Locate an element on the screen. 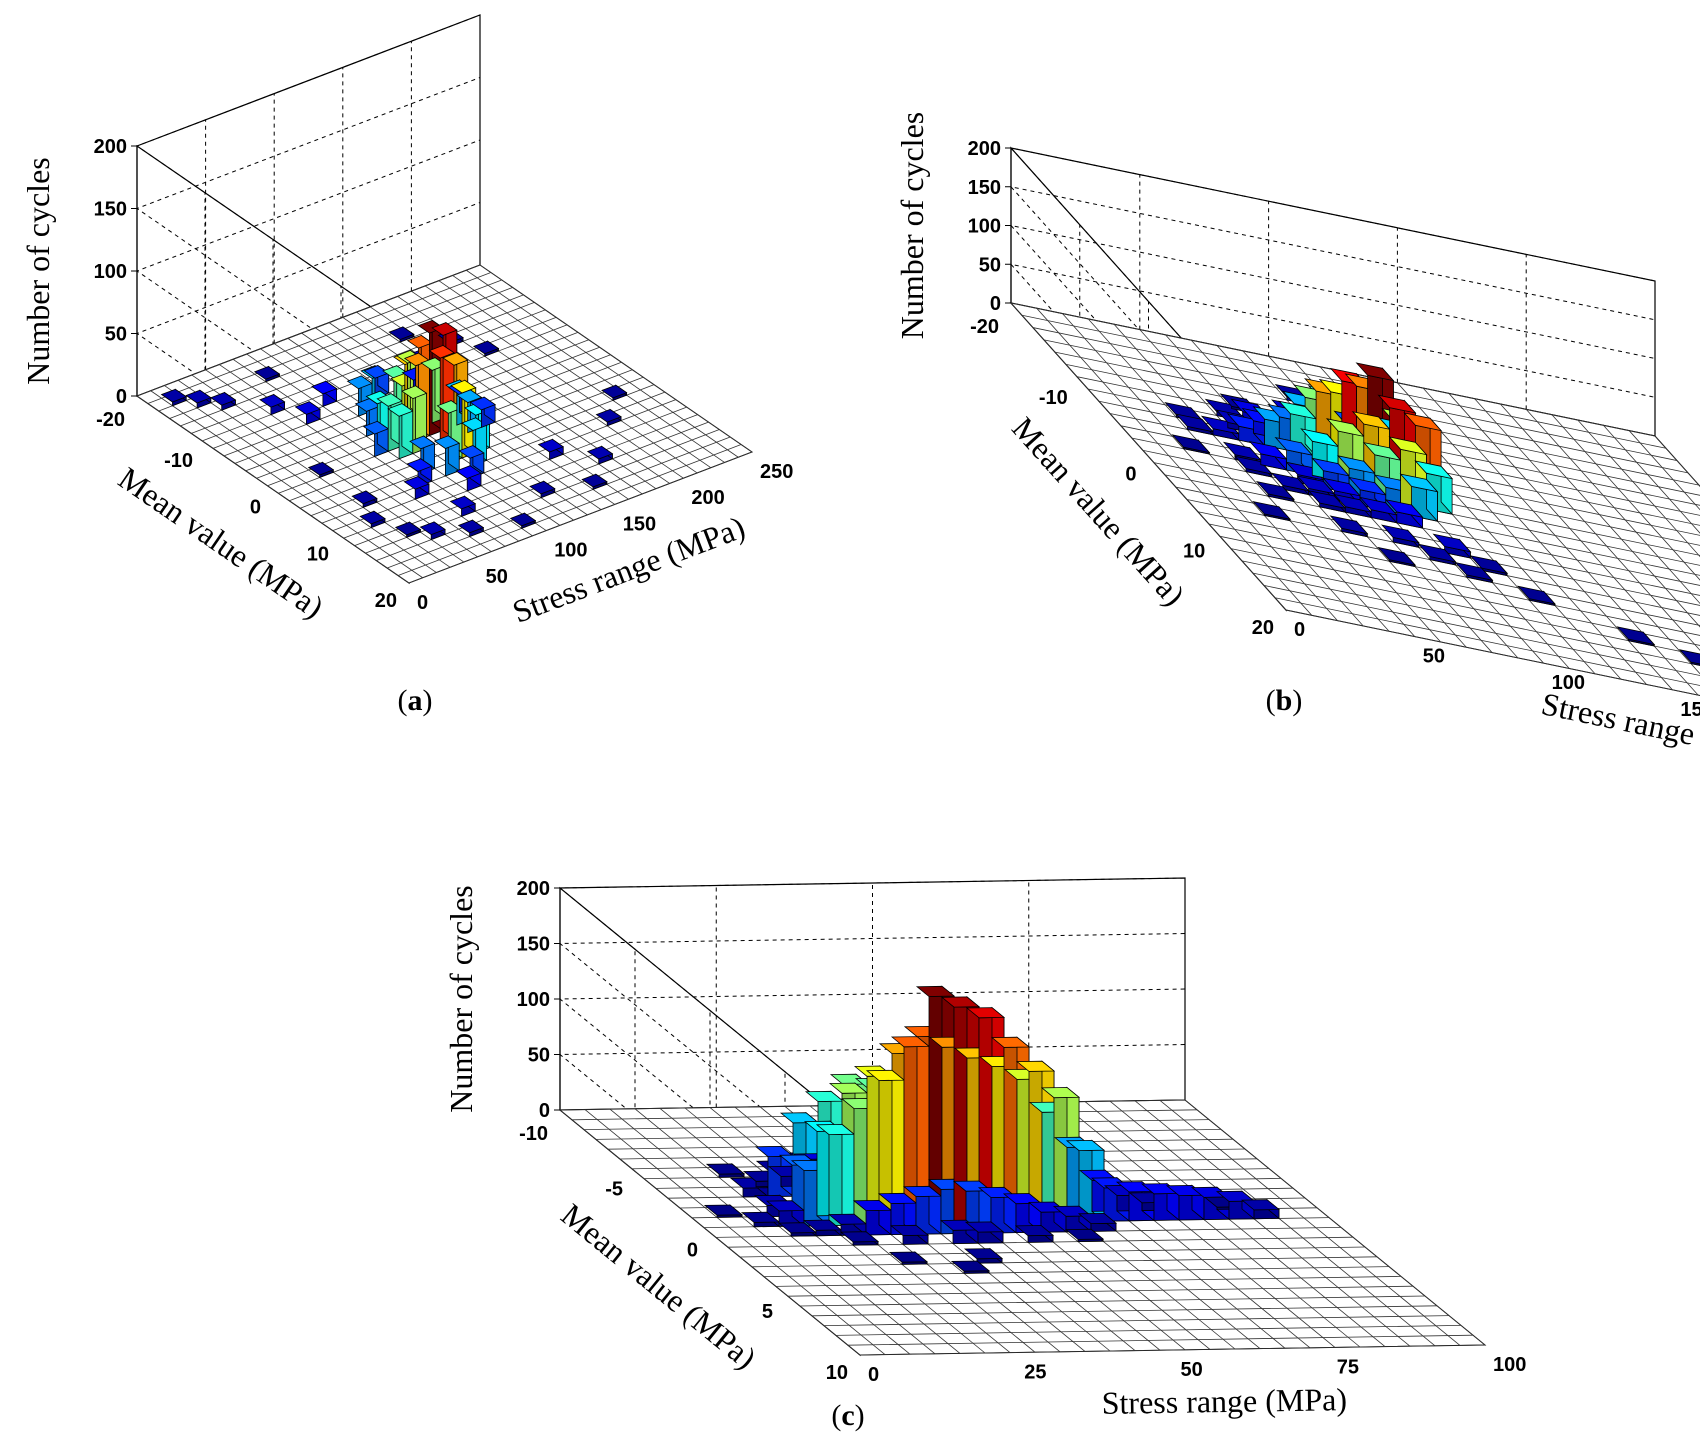 This screenshot has width=1700, height=1439. x-tick-label: 0 is located at coordinates (255, 508).